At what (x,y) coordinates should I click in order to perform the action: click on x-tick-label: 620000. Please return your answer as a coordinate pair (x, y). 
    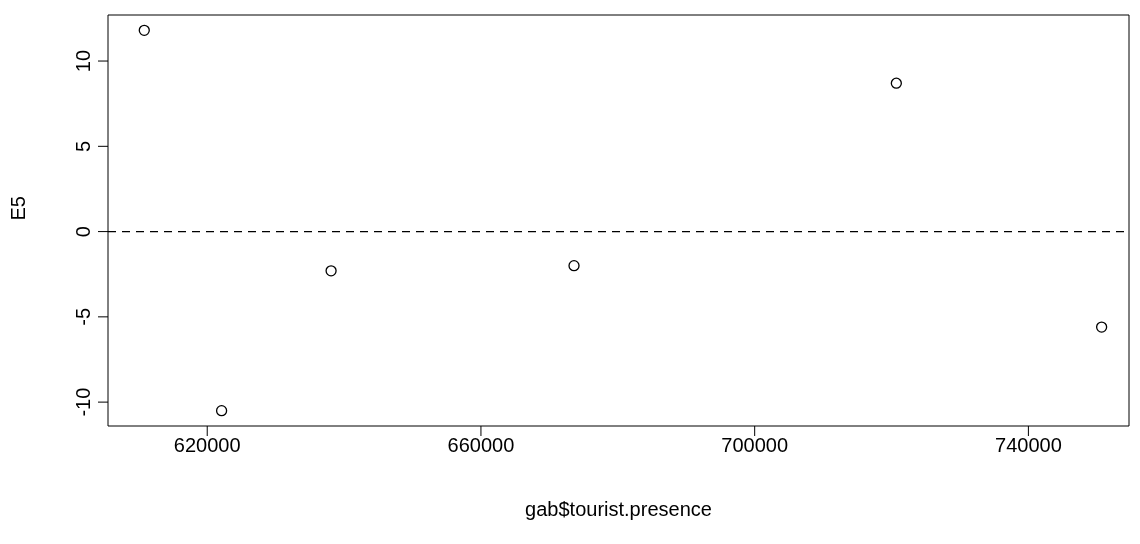
    Looking at the image, I should click on (207, 445).